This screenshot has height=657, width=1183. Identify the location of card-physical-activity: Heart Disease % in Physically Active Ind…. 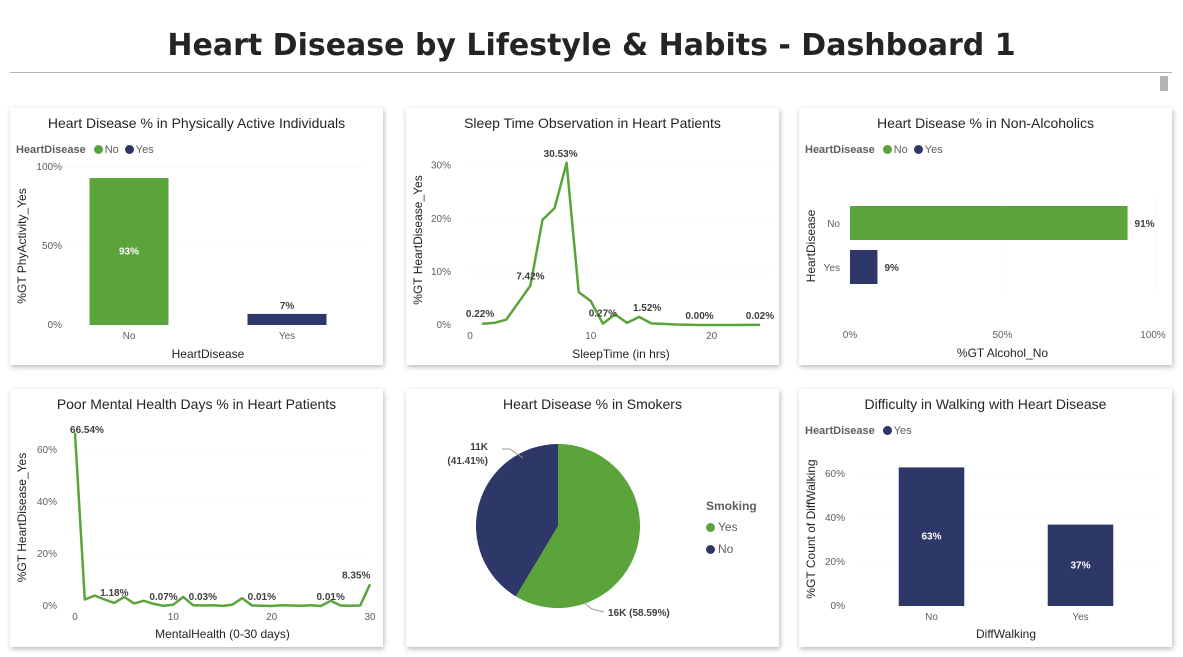
(196, 236).